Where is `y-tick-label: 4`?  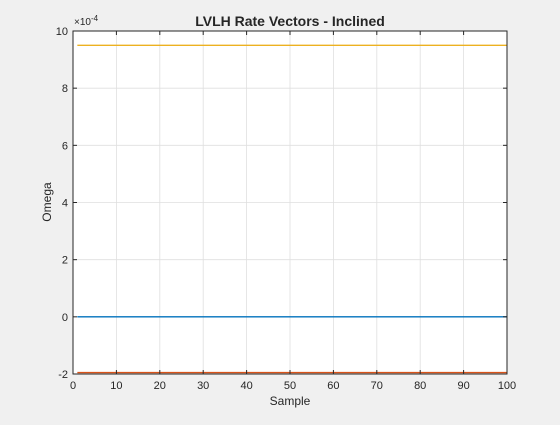 y-tick-label: 4 is located at coordinates (65, 204).